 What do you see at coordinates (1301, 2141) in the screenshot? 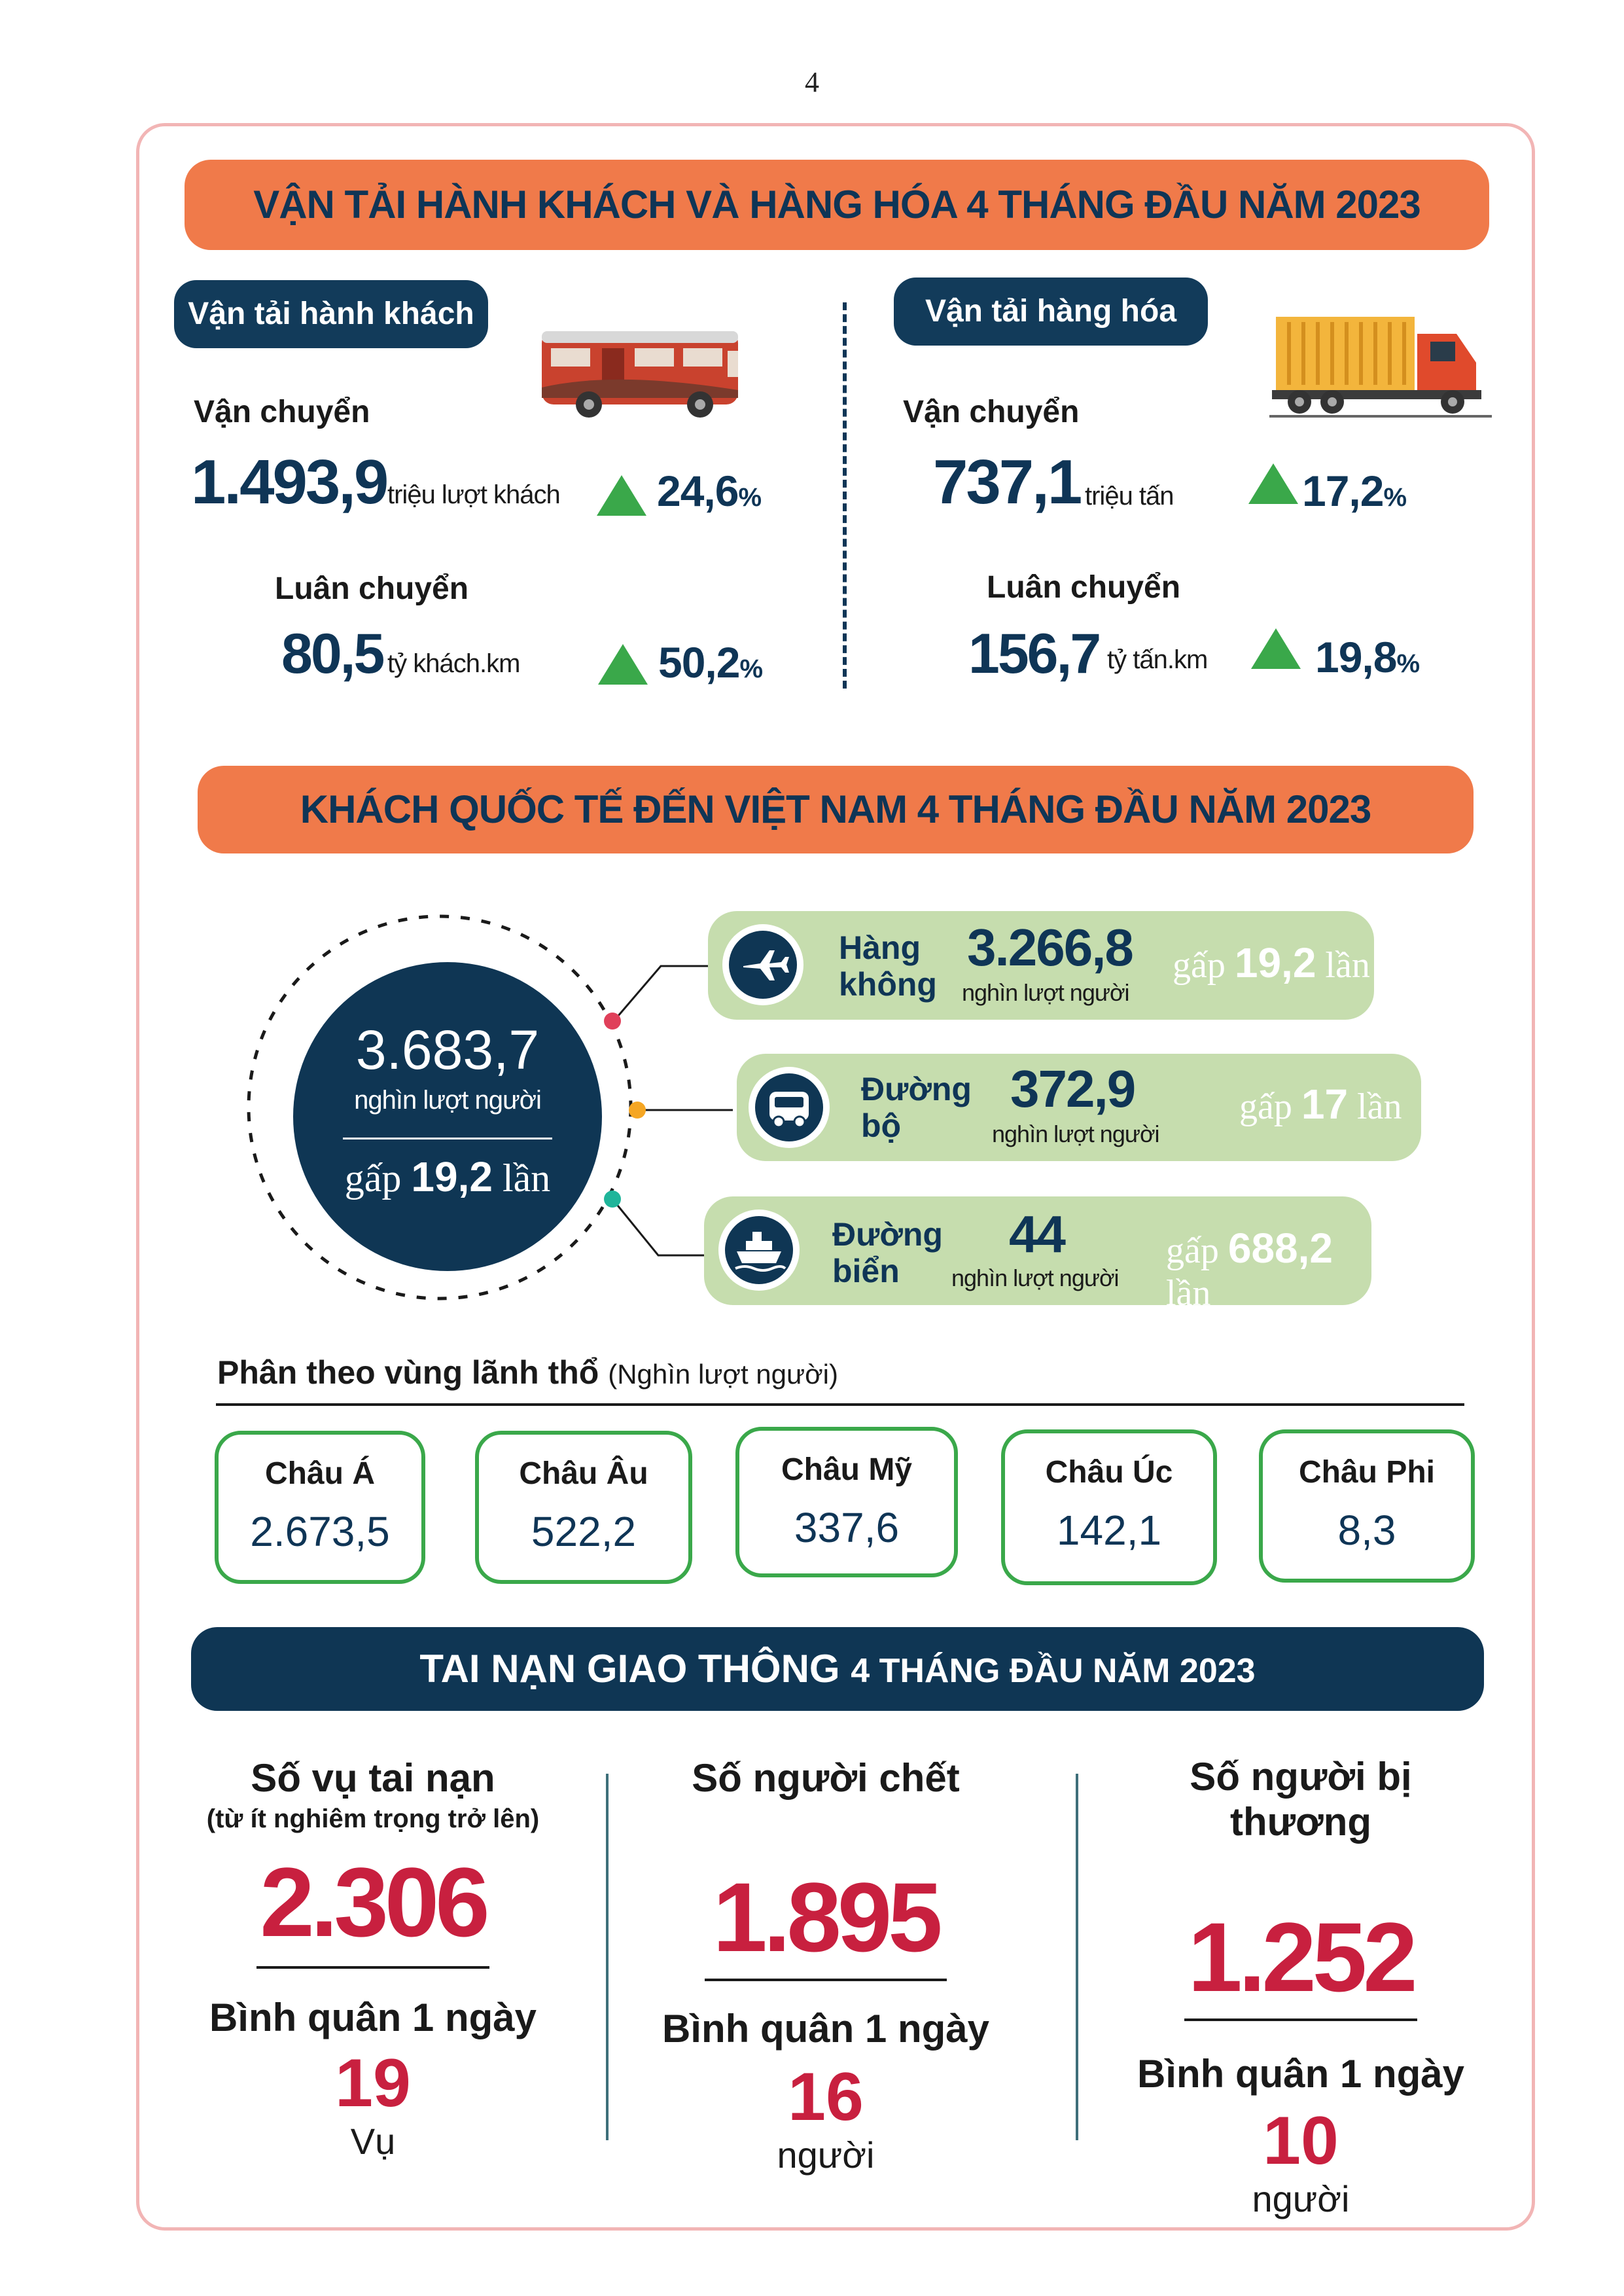
I see `accident-avg-value: 10` at bounding box center [1301, 2141].